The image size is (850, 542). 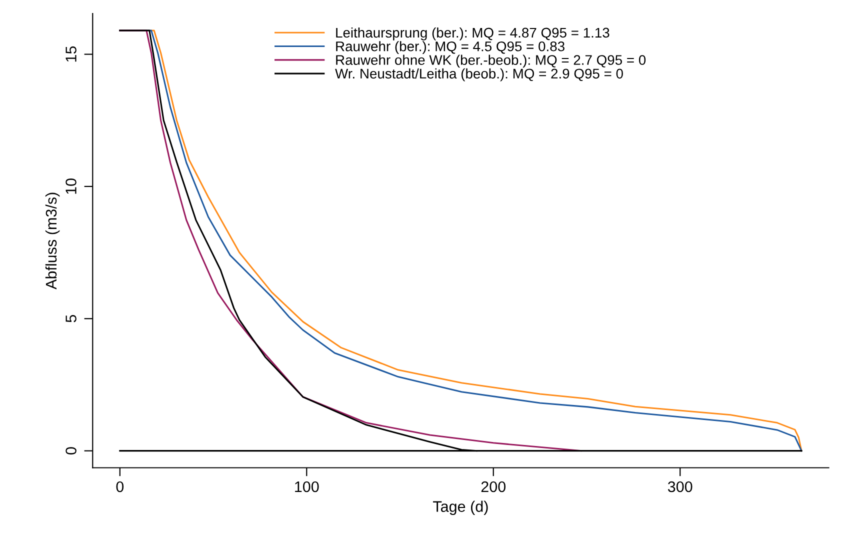 I want to click on x-tick-label: 300, so click(x=680, y=486).